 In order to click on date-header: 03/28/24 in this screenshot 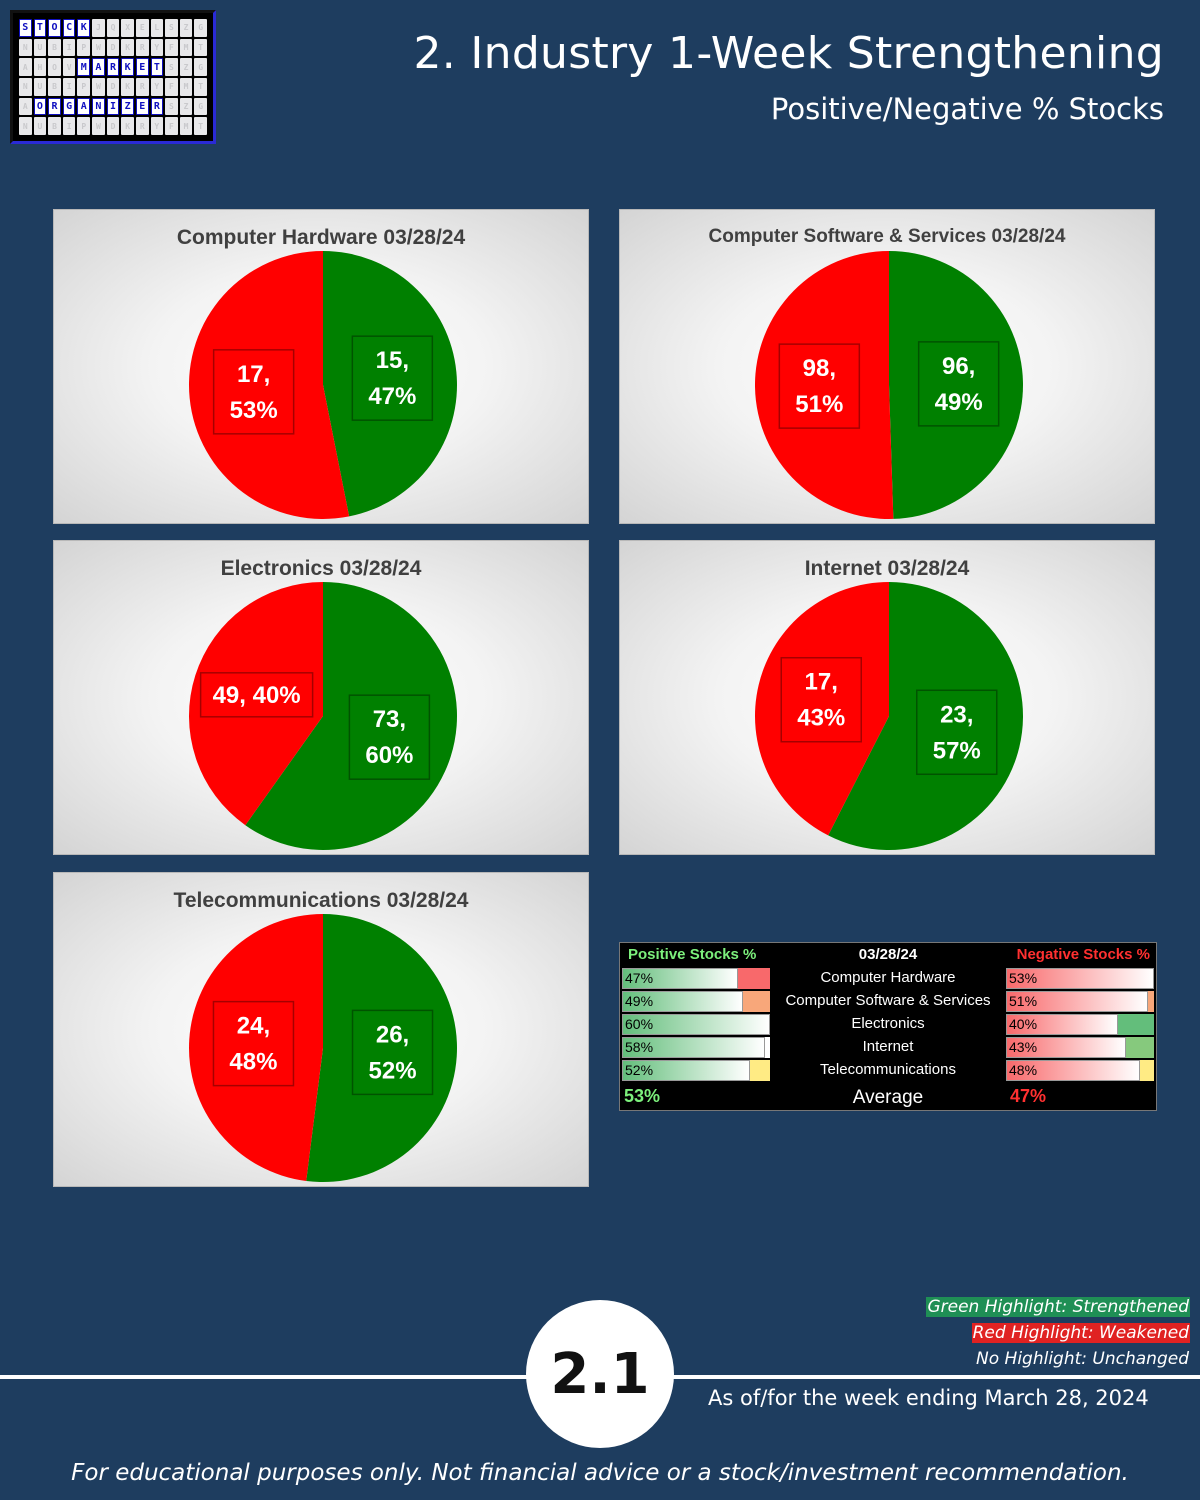, I will do `click(888, 954)`.